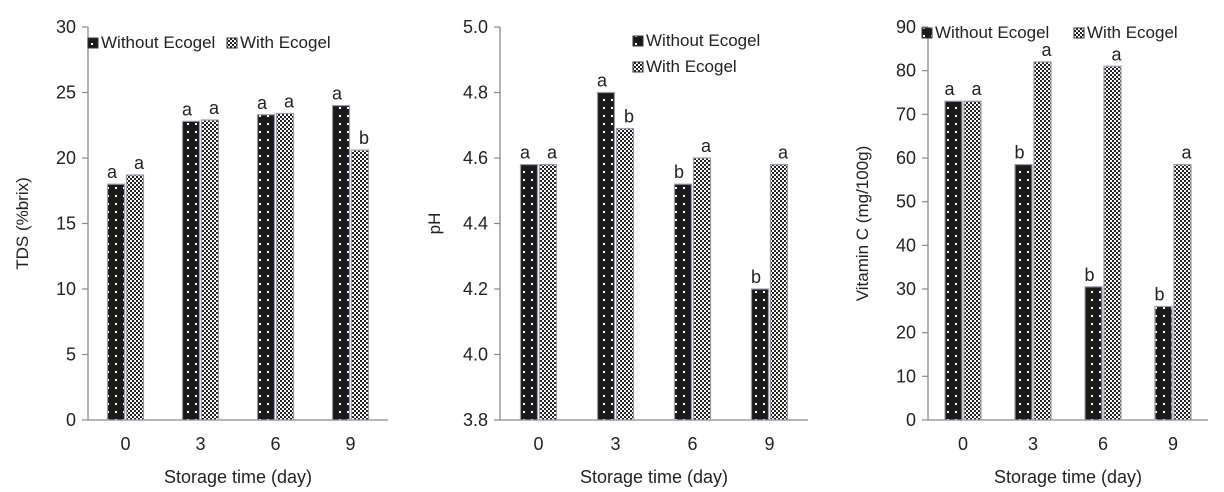 This screenshot has height=492, width=1224. What do you see at coordinates (475, 224) in the screenshot?
I see `y-tick-label: 4.4` at bounding box center [475, 224].